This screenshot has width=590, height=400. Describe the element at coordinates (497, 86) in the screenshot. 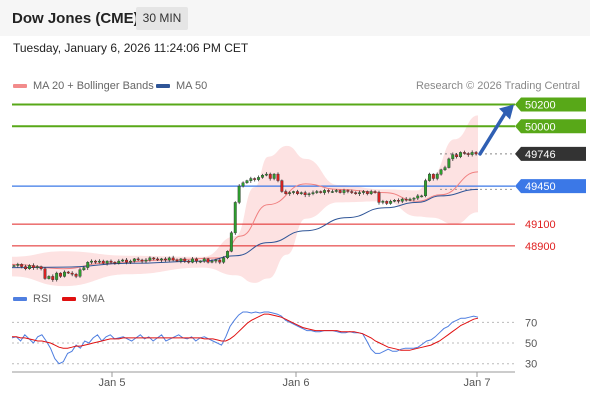

I see `credit-text: Research © 2026 Trading Central` at that location.